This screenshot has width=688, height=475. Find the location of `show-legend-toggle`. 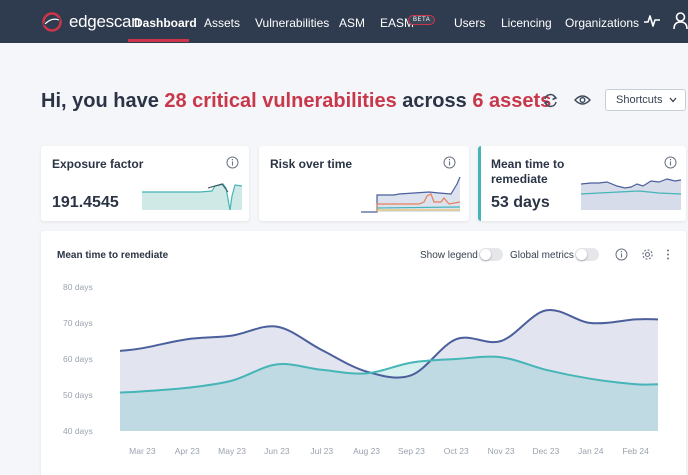

show-legend-toggle is located at coordinates (491, 254).